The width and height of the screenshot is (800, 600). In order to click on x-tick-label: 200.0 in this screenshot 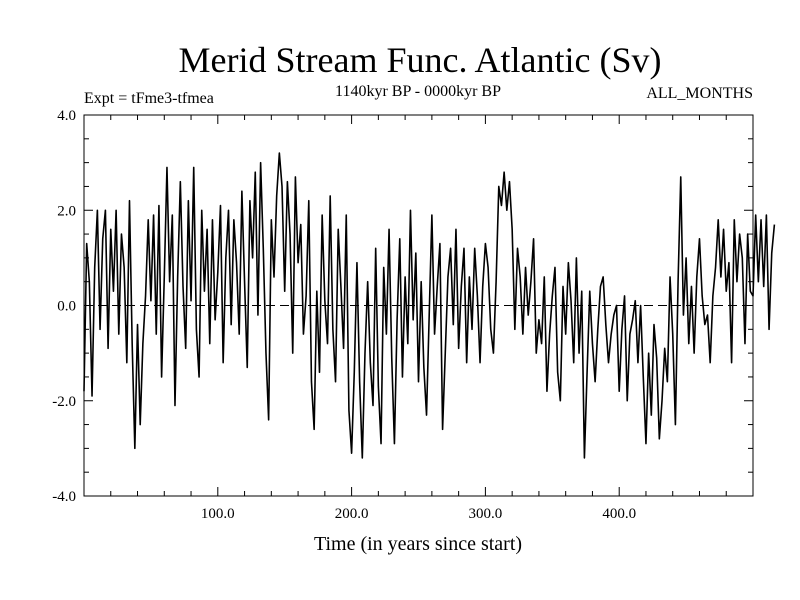, I will do `click(352, 514)`.